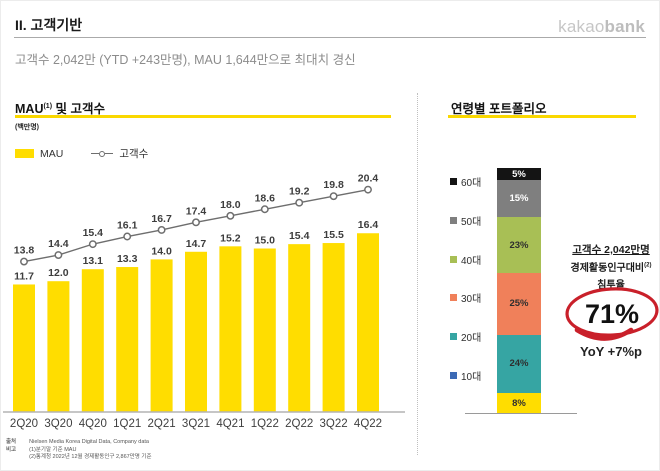 The image size is (660, 471). What do you see at coordinates (11, 442) in the screenshot?
I see `source-label: 출처` at bounding box center [11, 442].